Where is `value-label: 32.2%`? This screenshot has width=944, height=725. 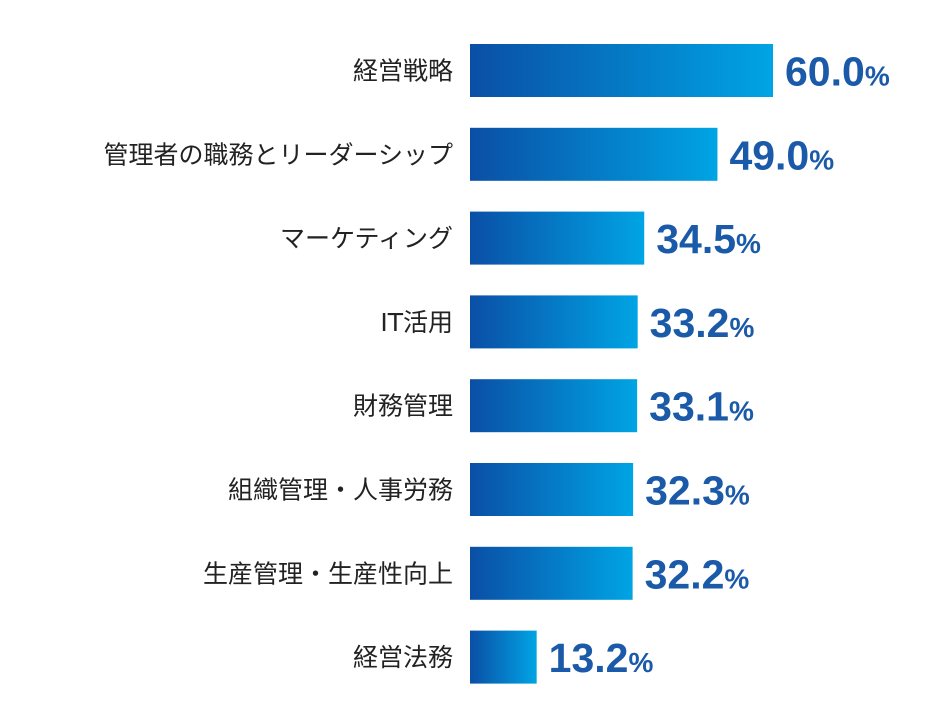
value-label: 32.2% is located at coordinates (697, 574).